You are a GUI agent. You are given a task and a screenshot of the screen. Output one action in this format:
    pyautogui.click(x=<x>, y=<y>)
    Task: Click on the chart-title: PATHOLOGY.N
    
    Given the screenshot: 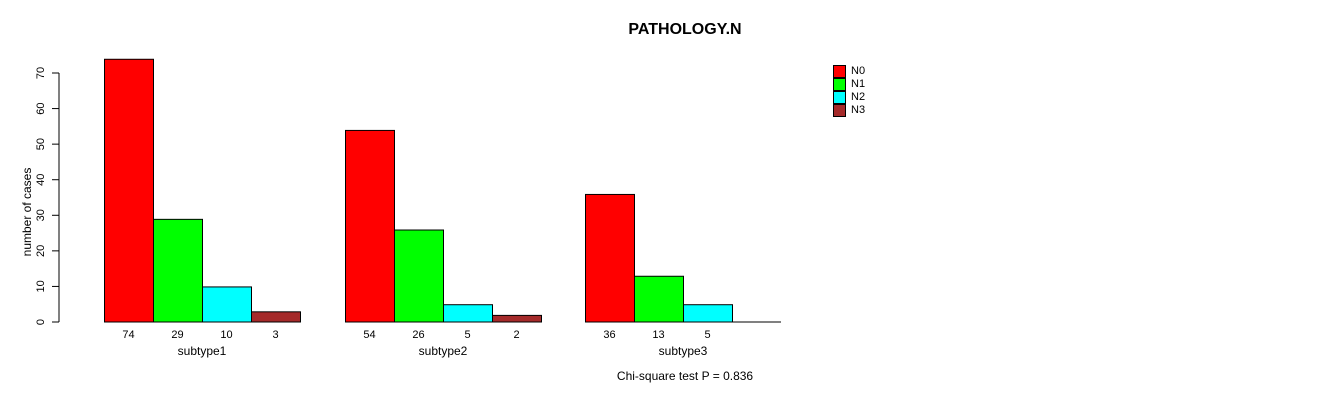 What is the action you would take?
    pyautogui.click(x=685, y=29)
    